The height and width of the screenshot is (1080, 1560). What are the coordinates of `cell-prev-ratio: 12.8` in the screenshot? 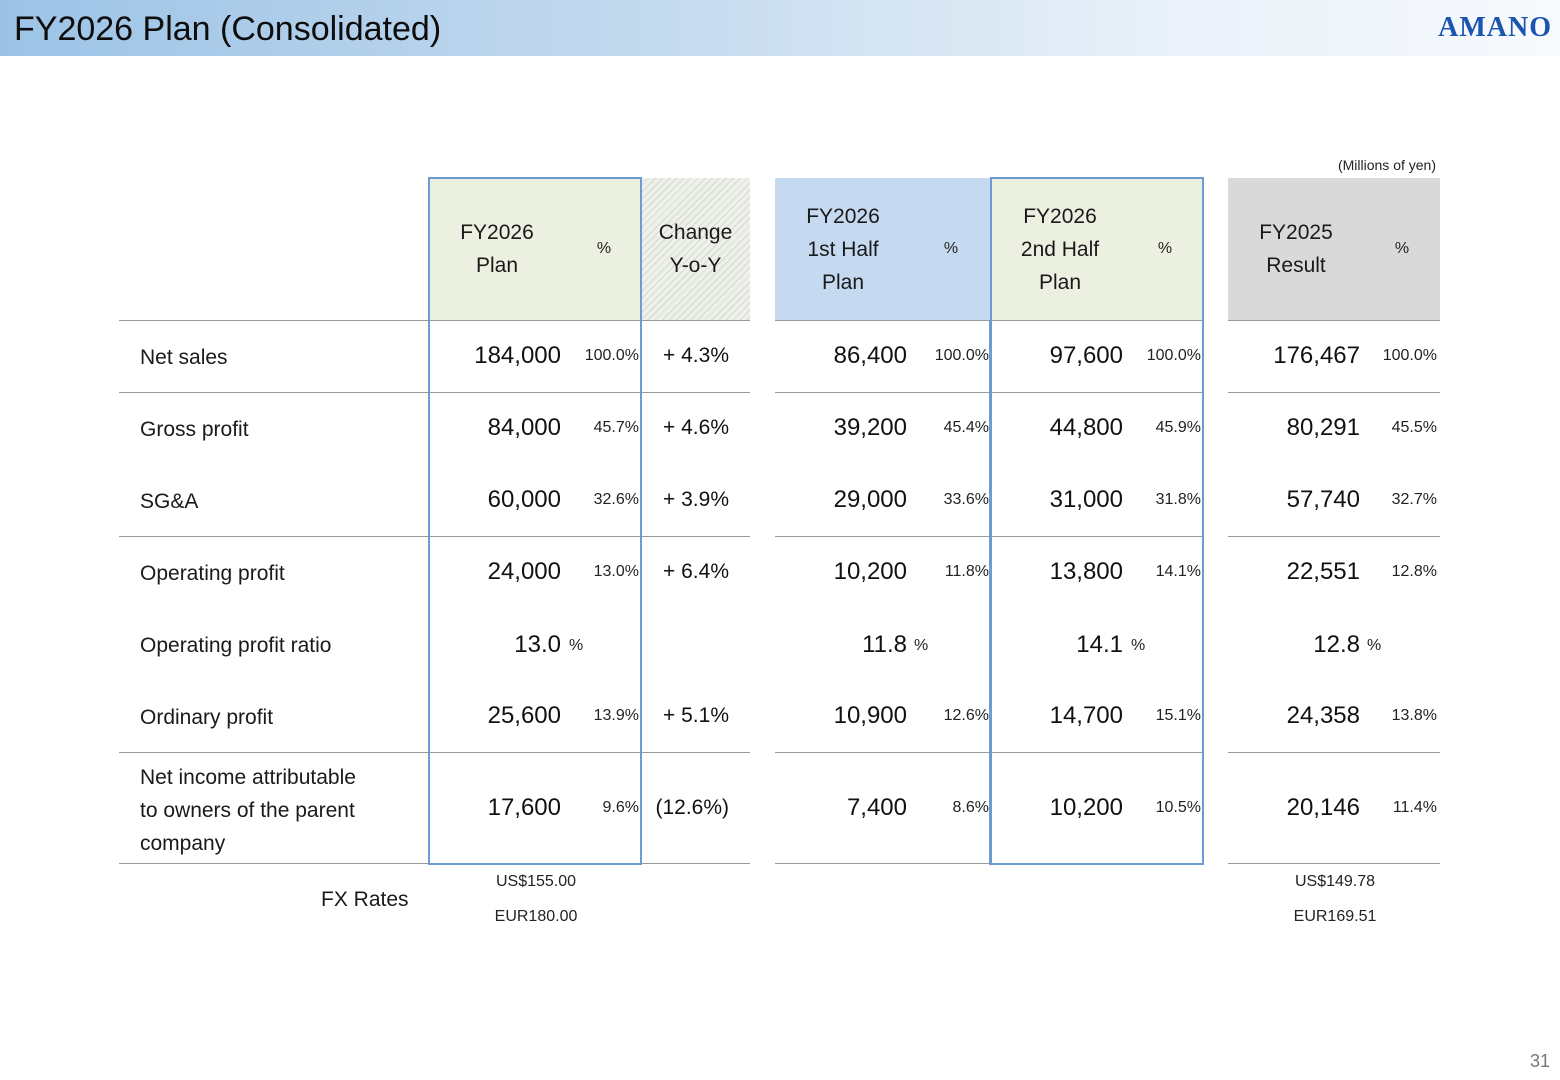 It's located at (1336, 644).